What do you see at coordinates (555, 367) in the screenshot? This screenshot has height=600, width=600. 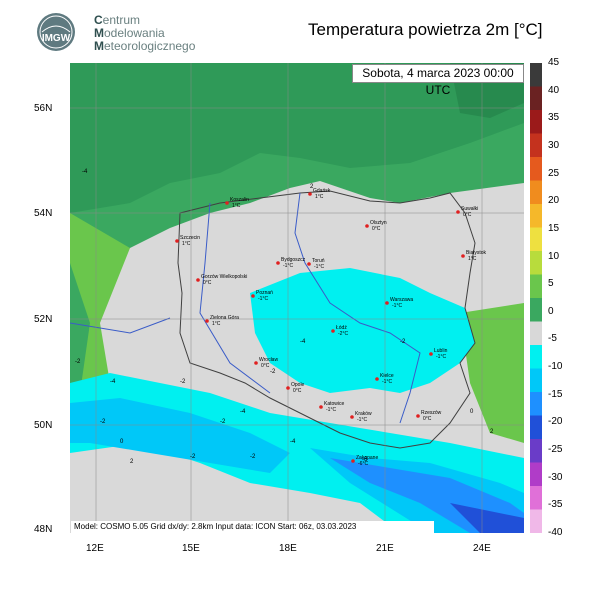 I see `colorbar-label: -10` at bounding box center [555, 367].